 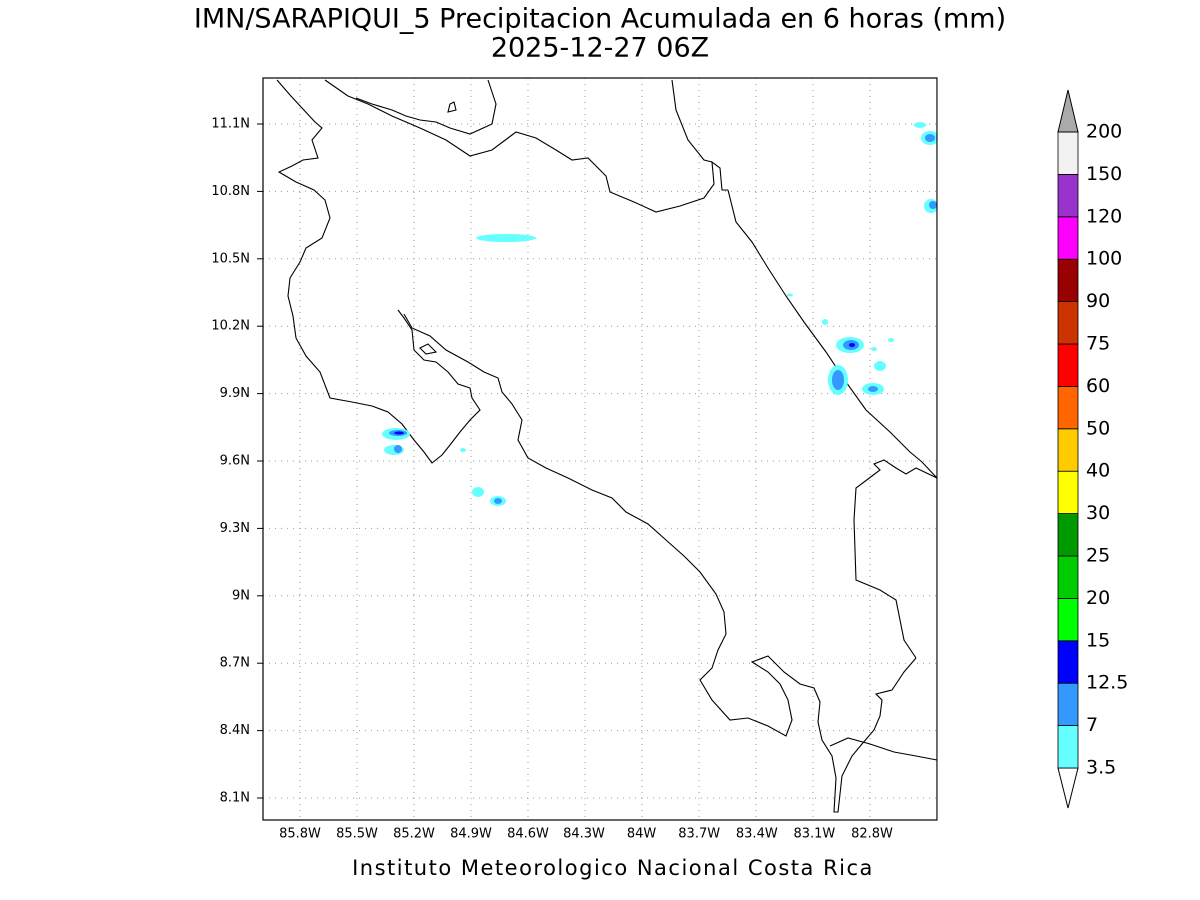 I want to click on lon-label: 83.4W, so click(x=757, y=834).